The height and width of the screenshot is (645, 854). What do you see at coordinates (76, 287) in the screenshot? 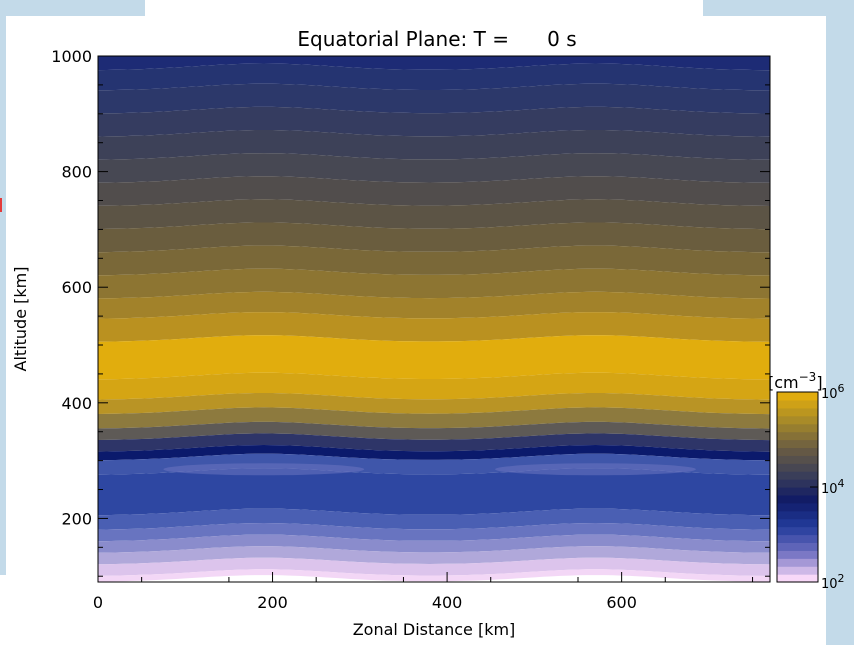
I see `y-tick-label: 600` at bounding box center [76, 287].